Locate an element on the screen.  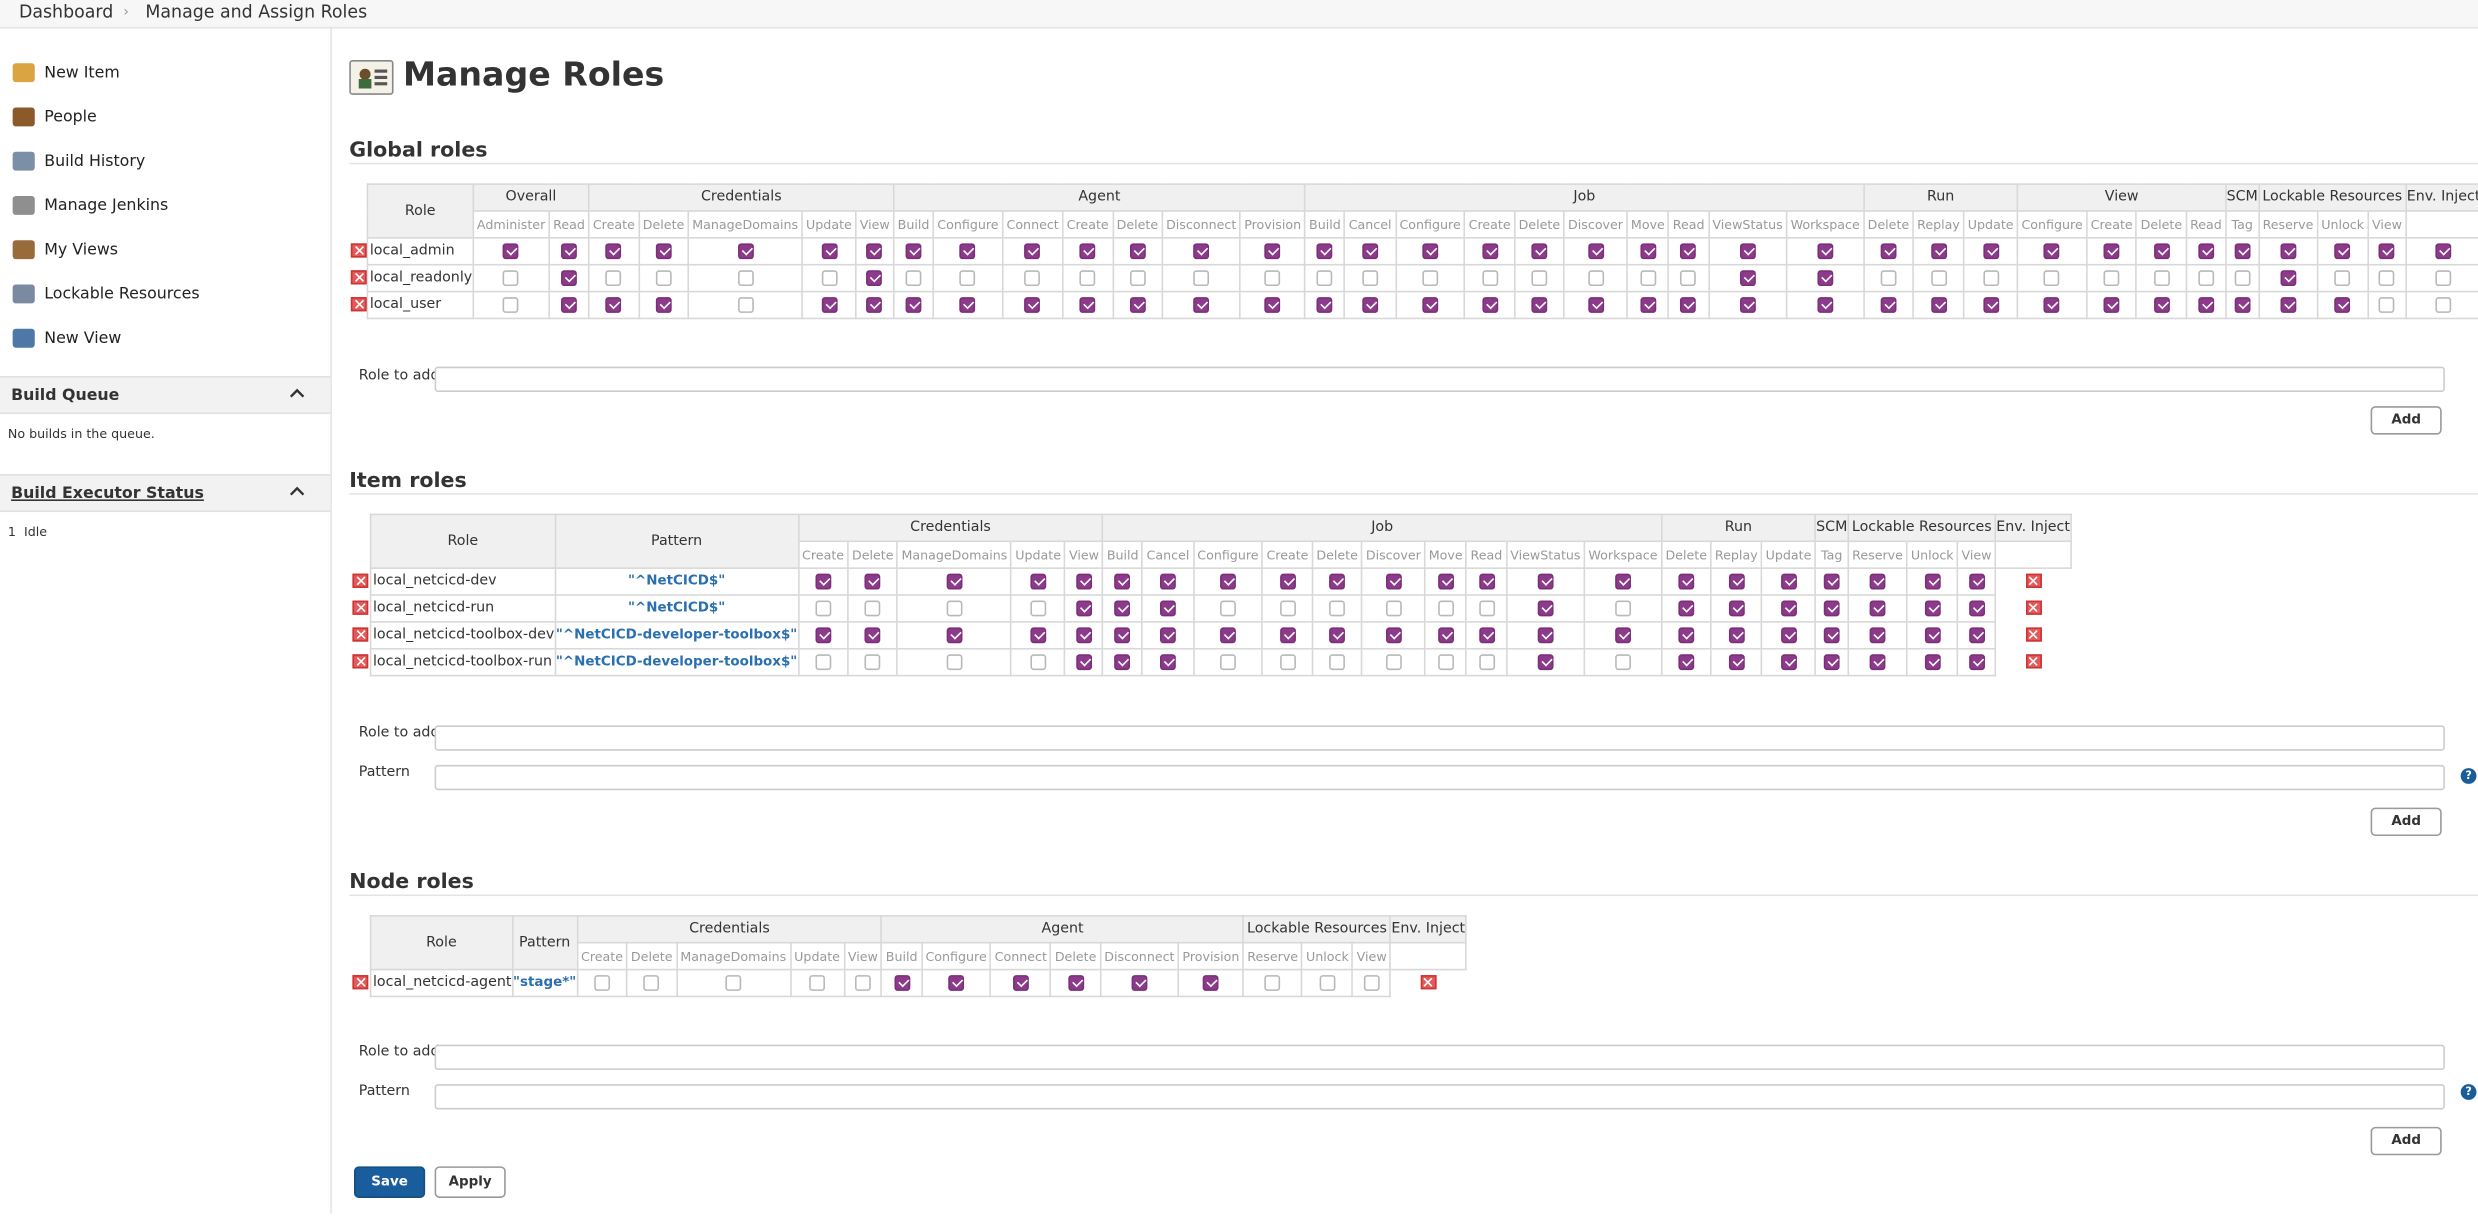
sidebar-task-3: Manage Jenkins is located at coordinates (90, 206).